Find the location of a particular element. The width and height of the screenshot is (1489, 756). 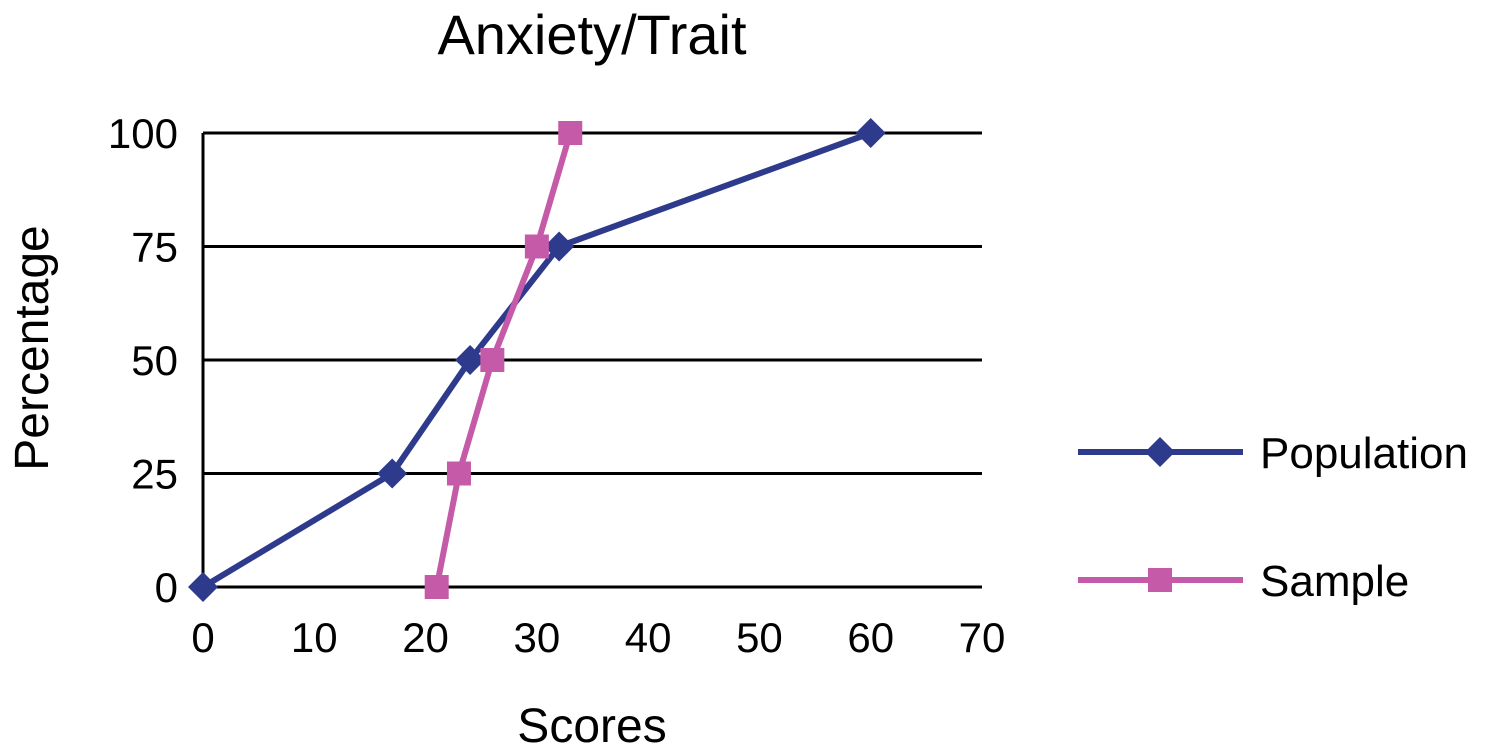

y-tick-label: 75 is located at coordinates (154, 247).